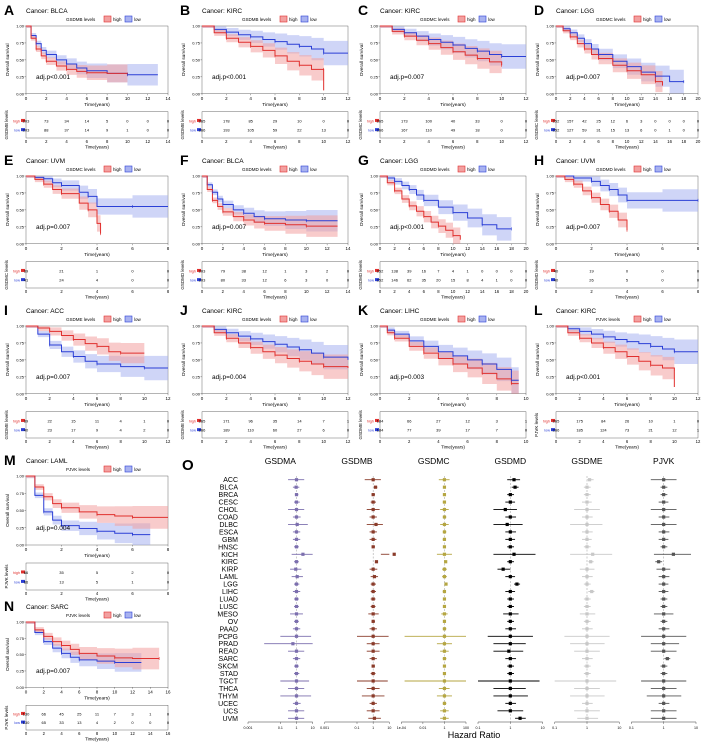 The image size is (708, 747). Describe the element at coordinates (526, 441) in the screenshot. I see `risk-x-tick-label: 10` at that location.